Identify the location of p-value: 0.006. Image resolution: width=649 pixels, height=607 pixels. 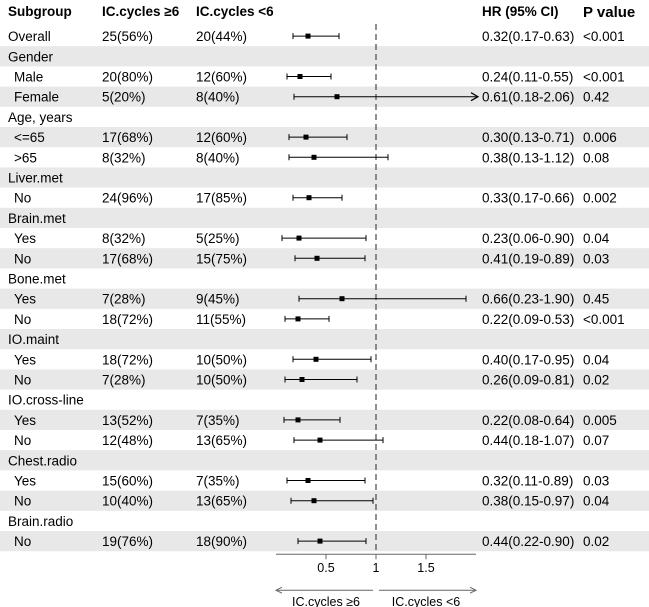
(600, 137).